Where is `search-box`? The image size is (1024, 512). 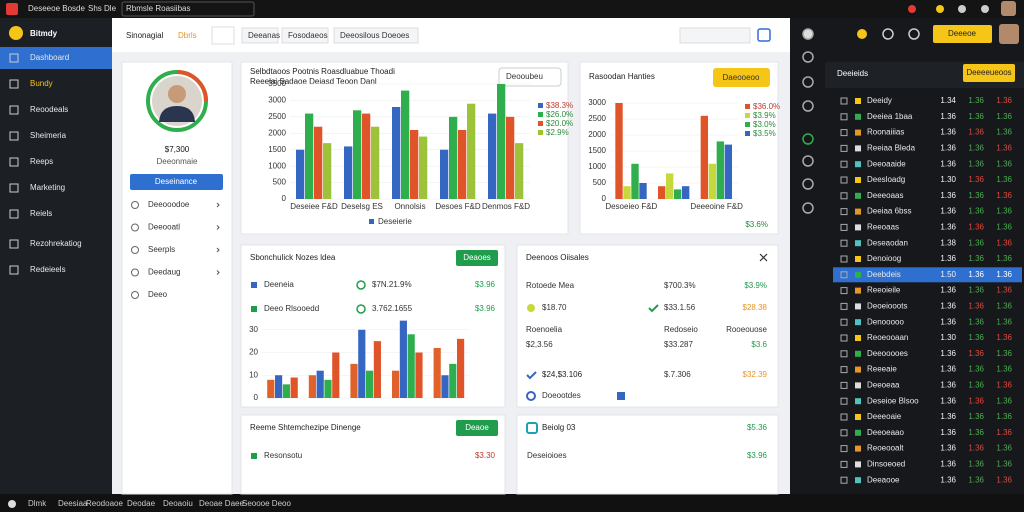
search-box is located at coordinates (715, 35).